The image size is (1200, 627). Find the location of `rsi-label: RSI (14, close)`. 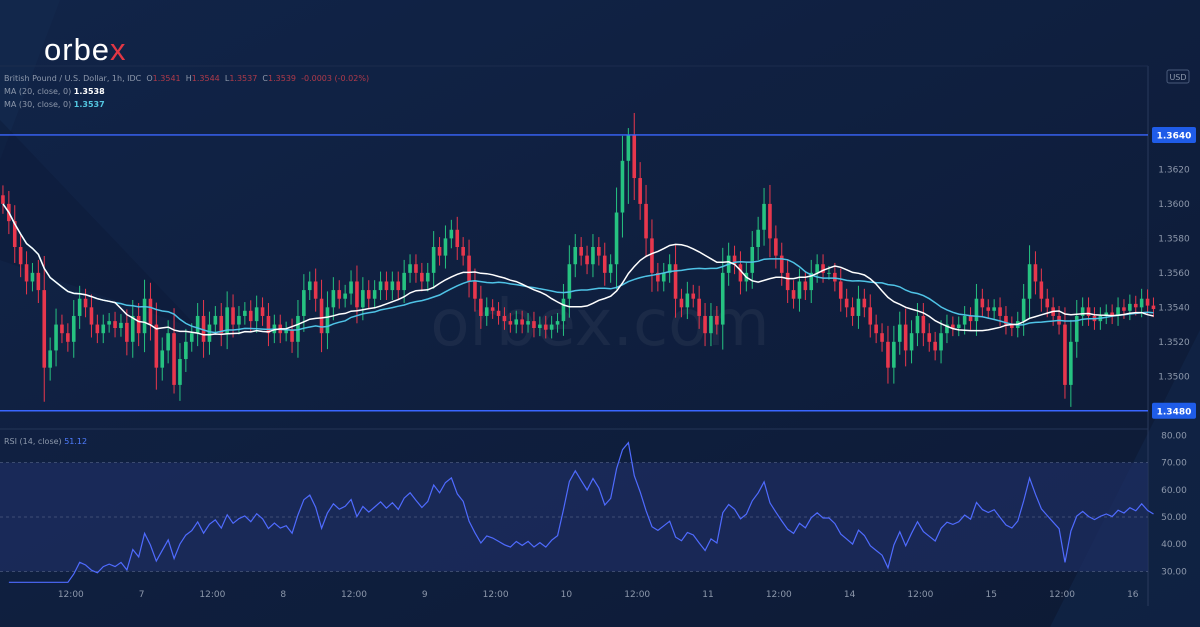

rsi-label: RSI (14, close) is located at coordinates (33, 441).